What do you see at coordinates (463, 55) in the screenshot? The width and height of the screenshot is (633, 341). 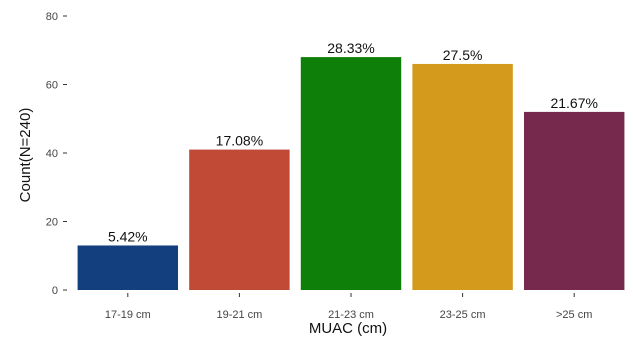 I see `bar-value-label: 27.5%` at bounding box center [463, 55].